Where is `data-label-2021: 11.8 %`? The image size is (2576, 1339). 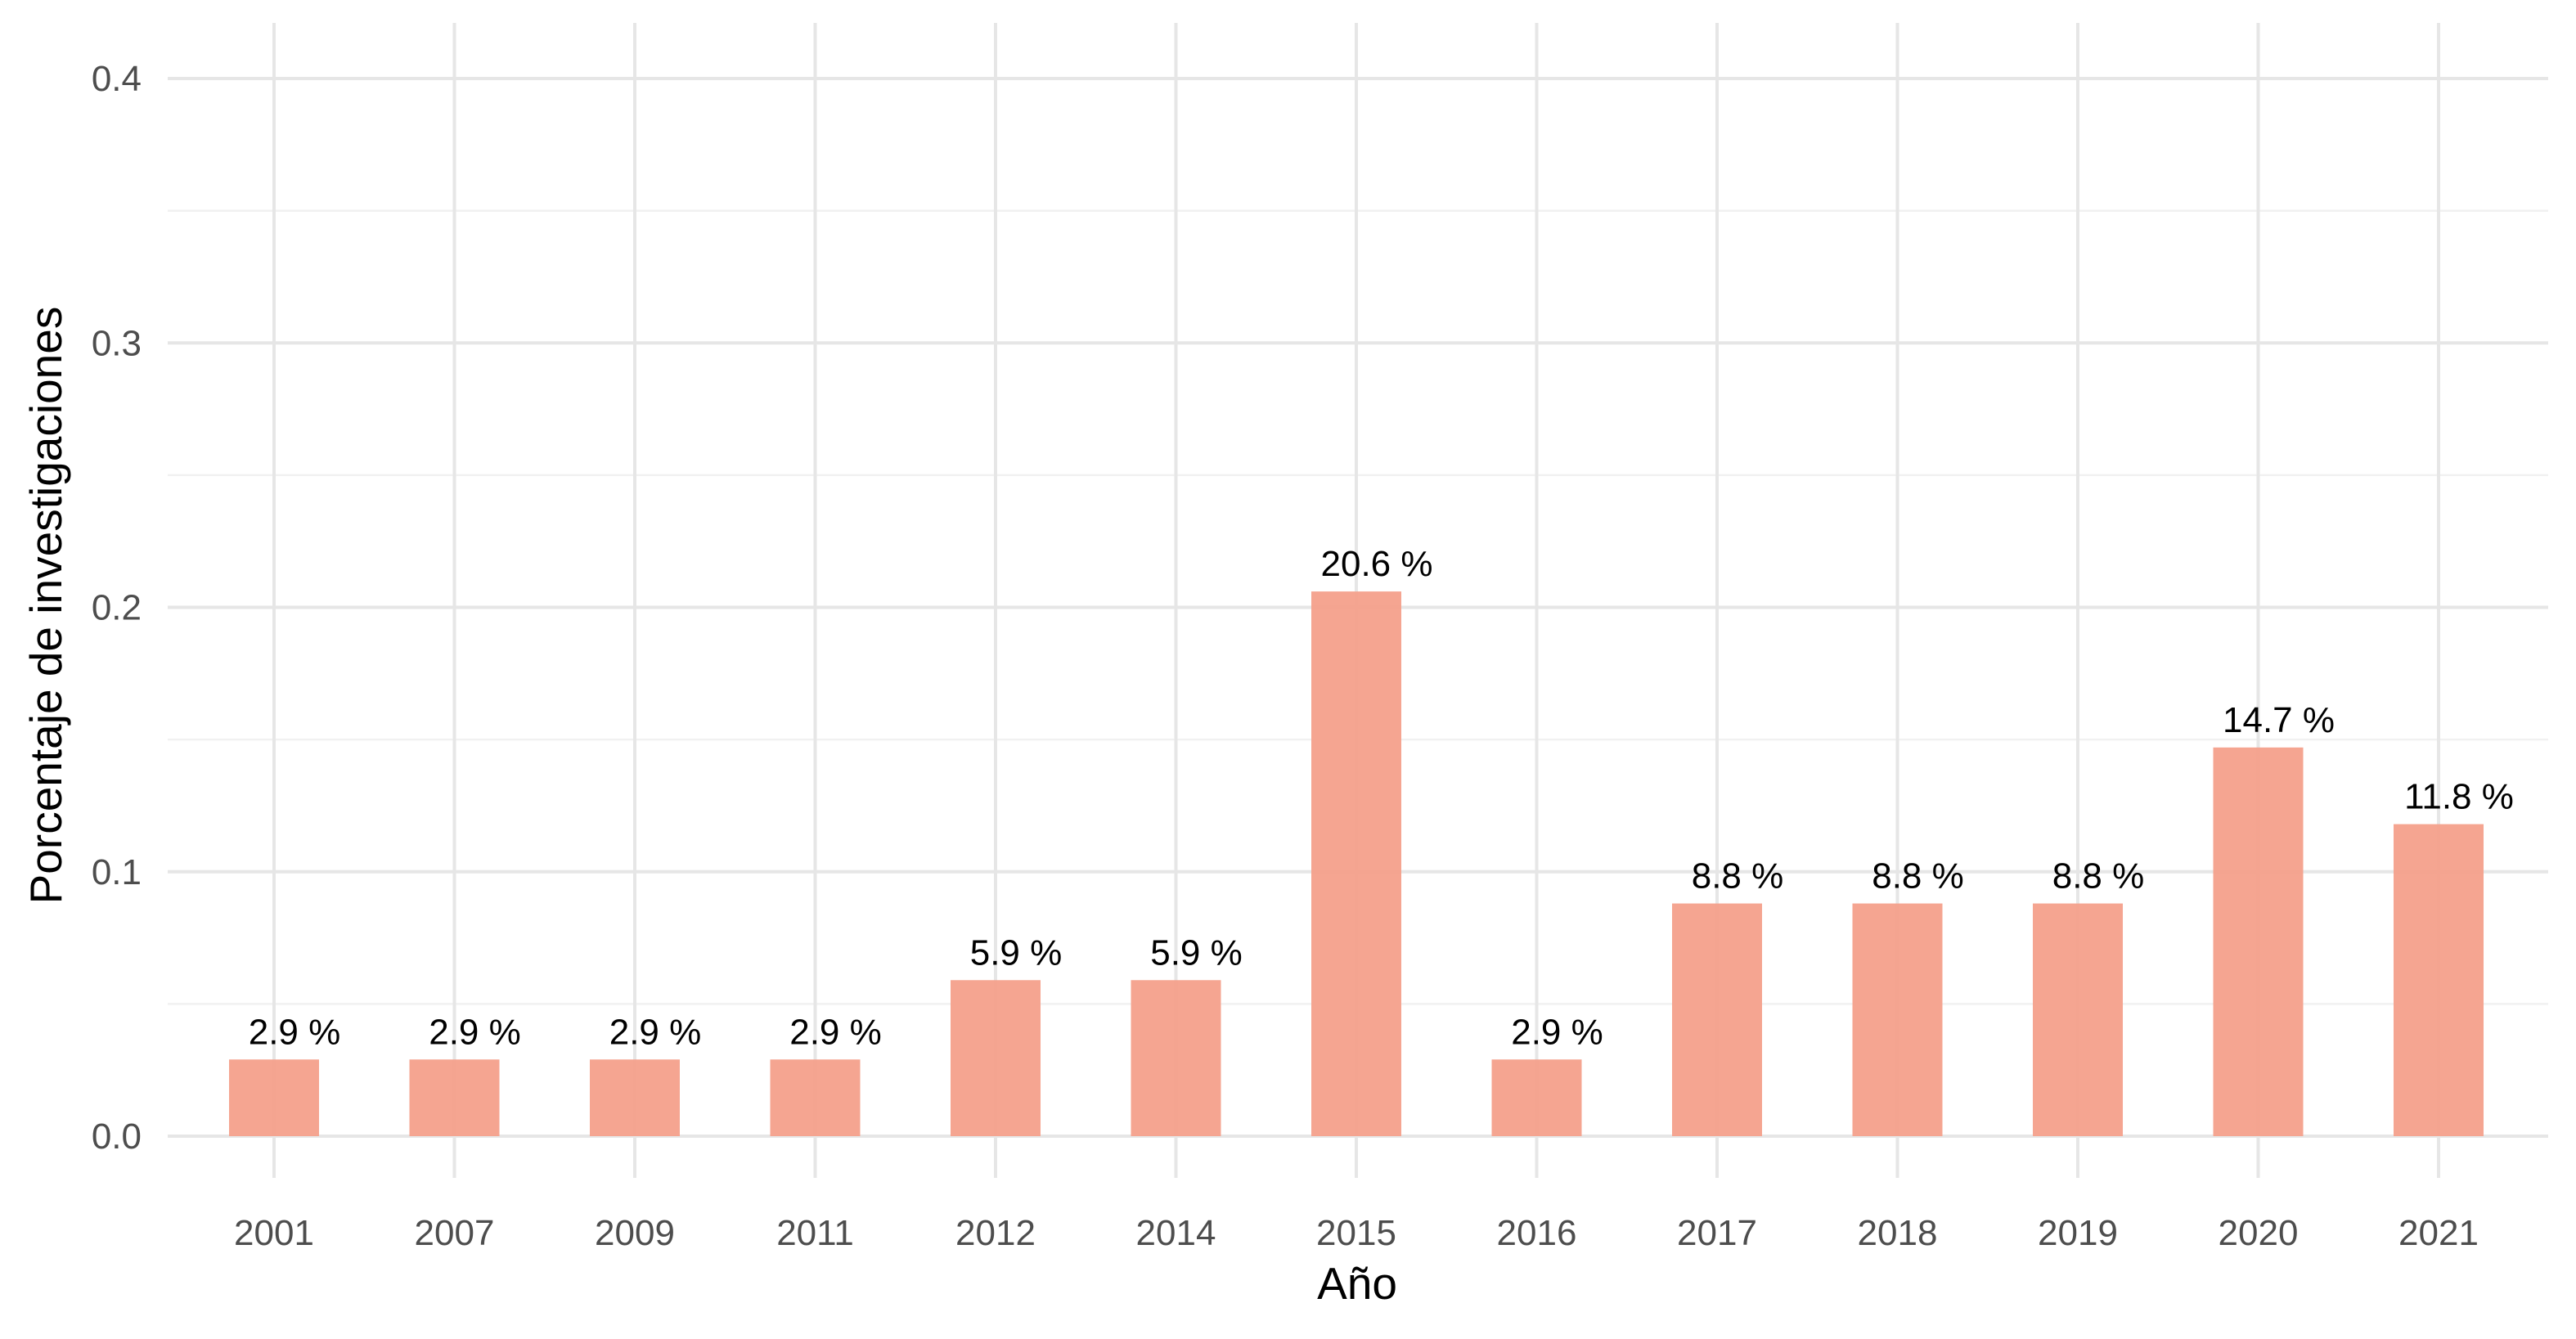 data-label-2021: 11.8 % is located at coordinates (2459, 797).